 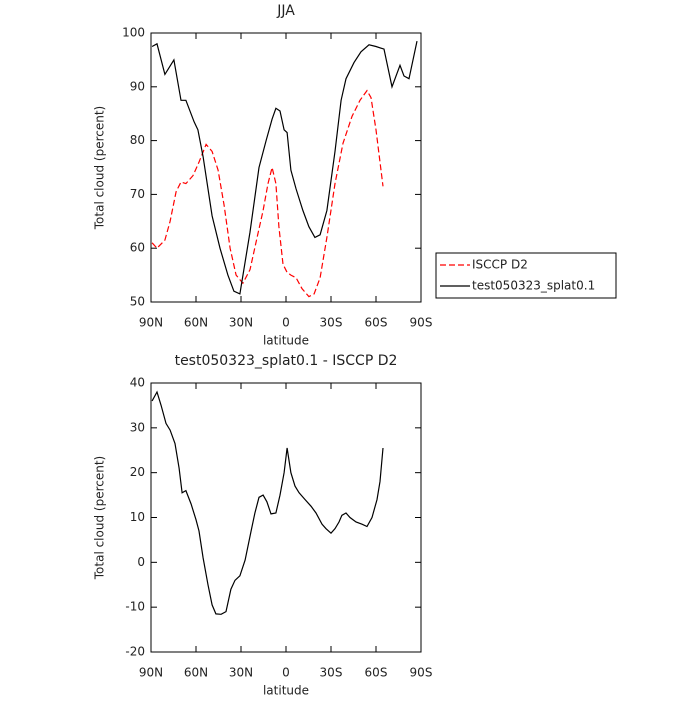 What do you see at coordinates (137, 383) in the screenshot?
I see `y-tick-label: 40` at bounding box center [137, 383].